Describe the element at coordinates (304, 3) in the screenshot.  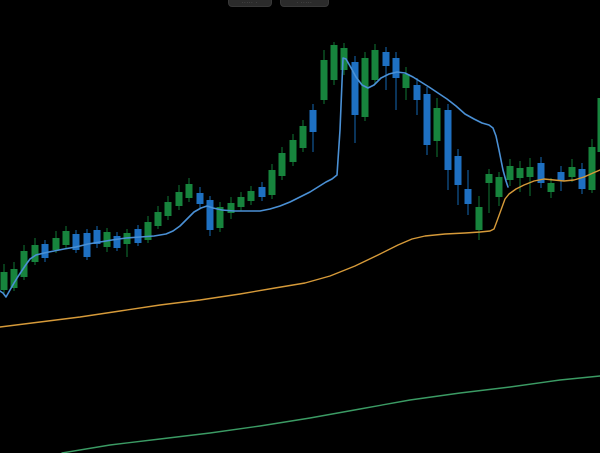
I see `toolbar-button-2: · ·····` at that location.